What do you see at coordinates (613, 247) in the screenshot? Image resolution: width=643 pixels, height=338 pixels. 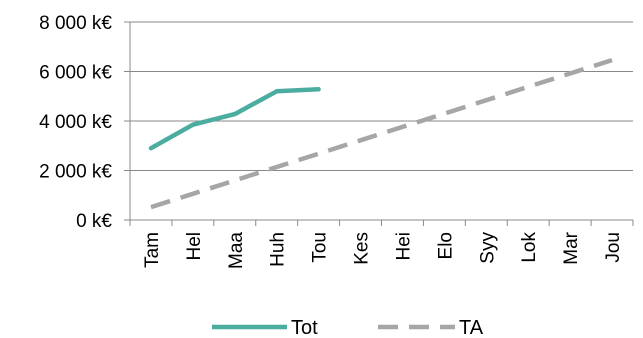 I see `x-tick-label: Jou` at bounding box center [613, 247].